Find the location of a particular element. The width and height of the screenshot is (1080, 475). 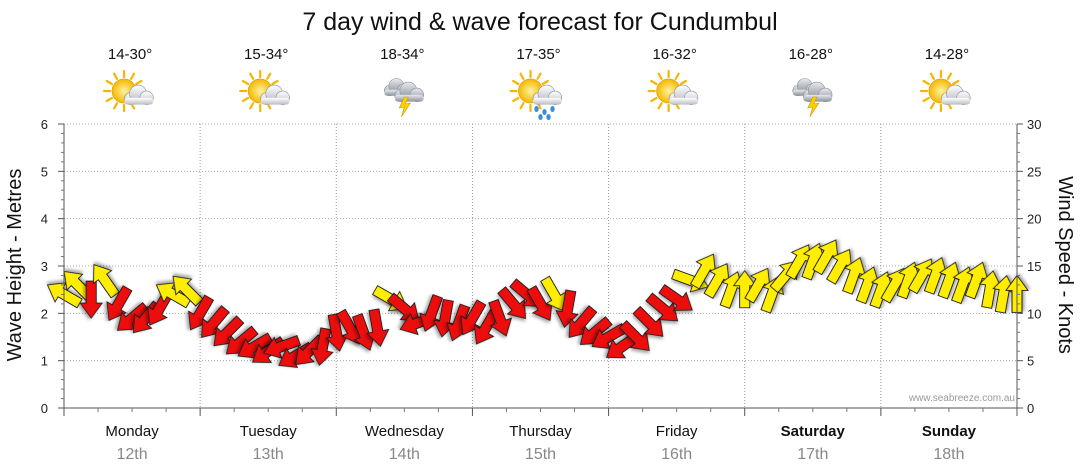

temperature-range: 17-35° is located at coordinates (538, 54).